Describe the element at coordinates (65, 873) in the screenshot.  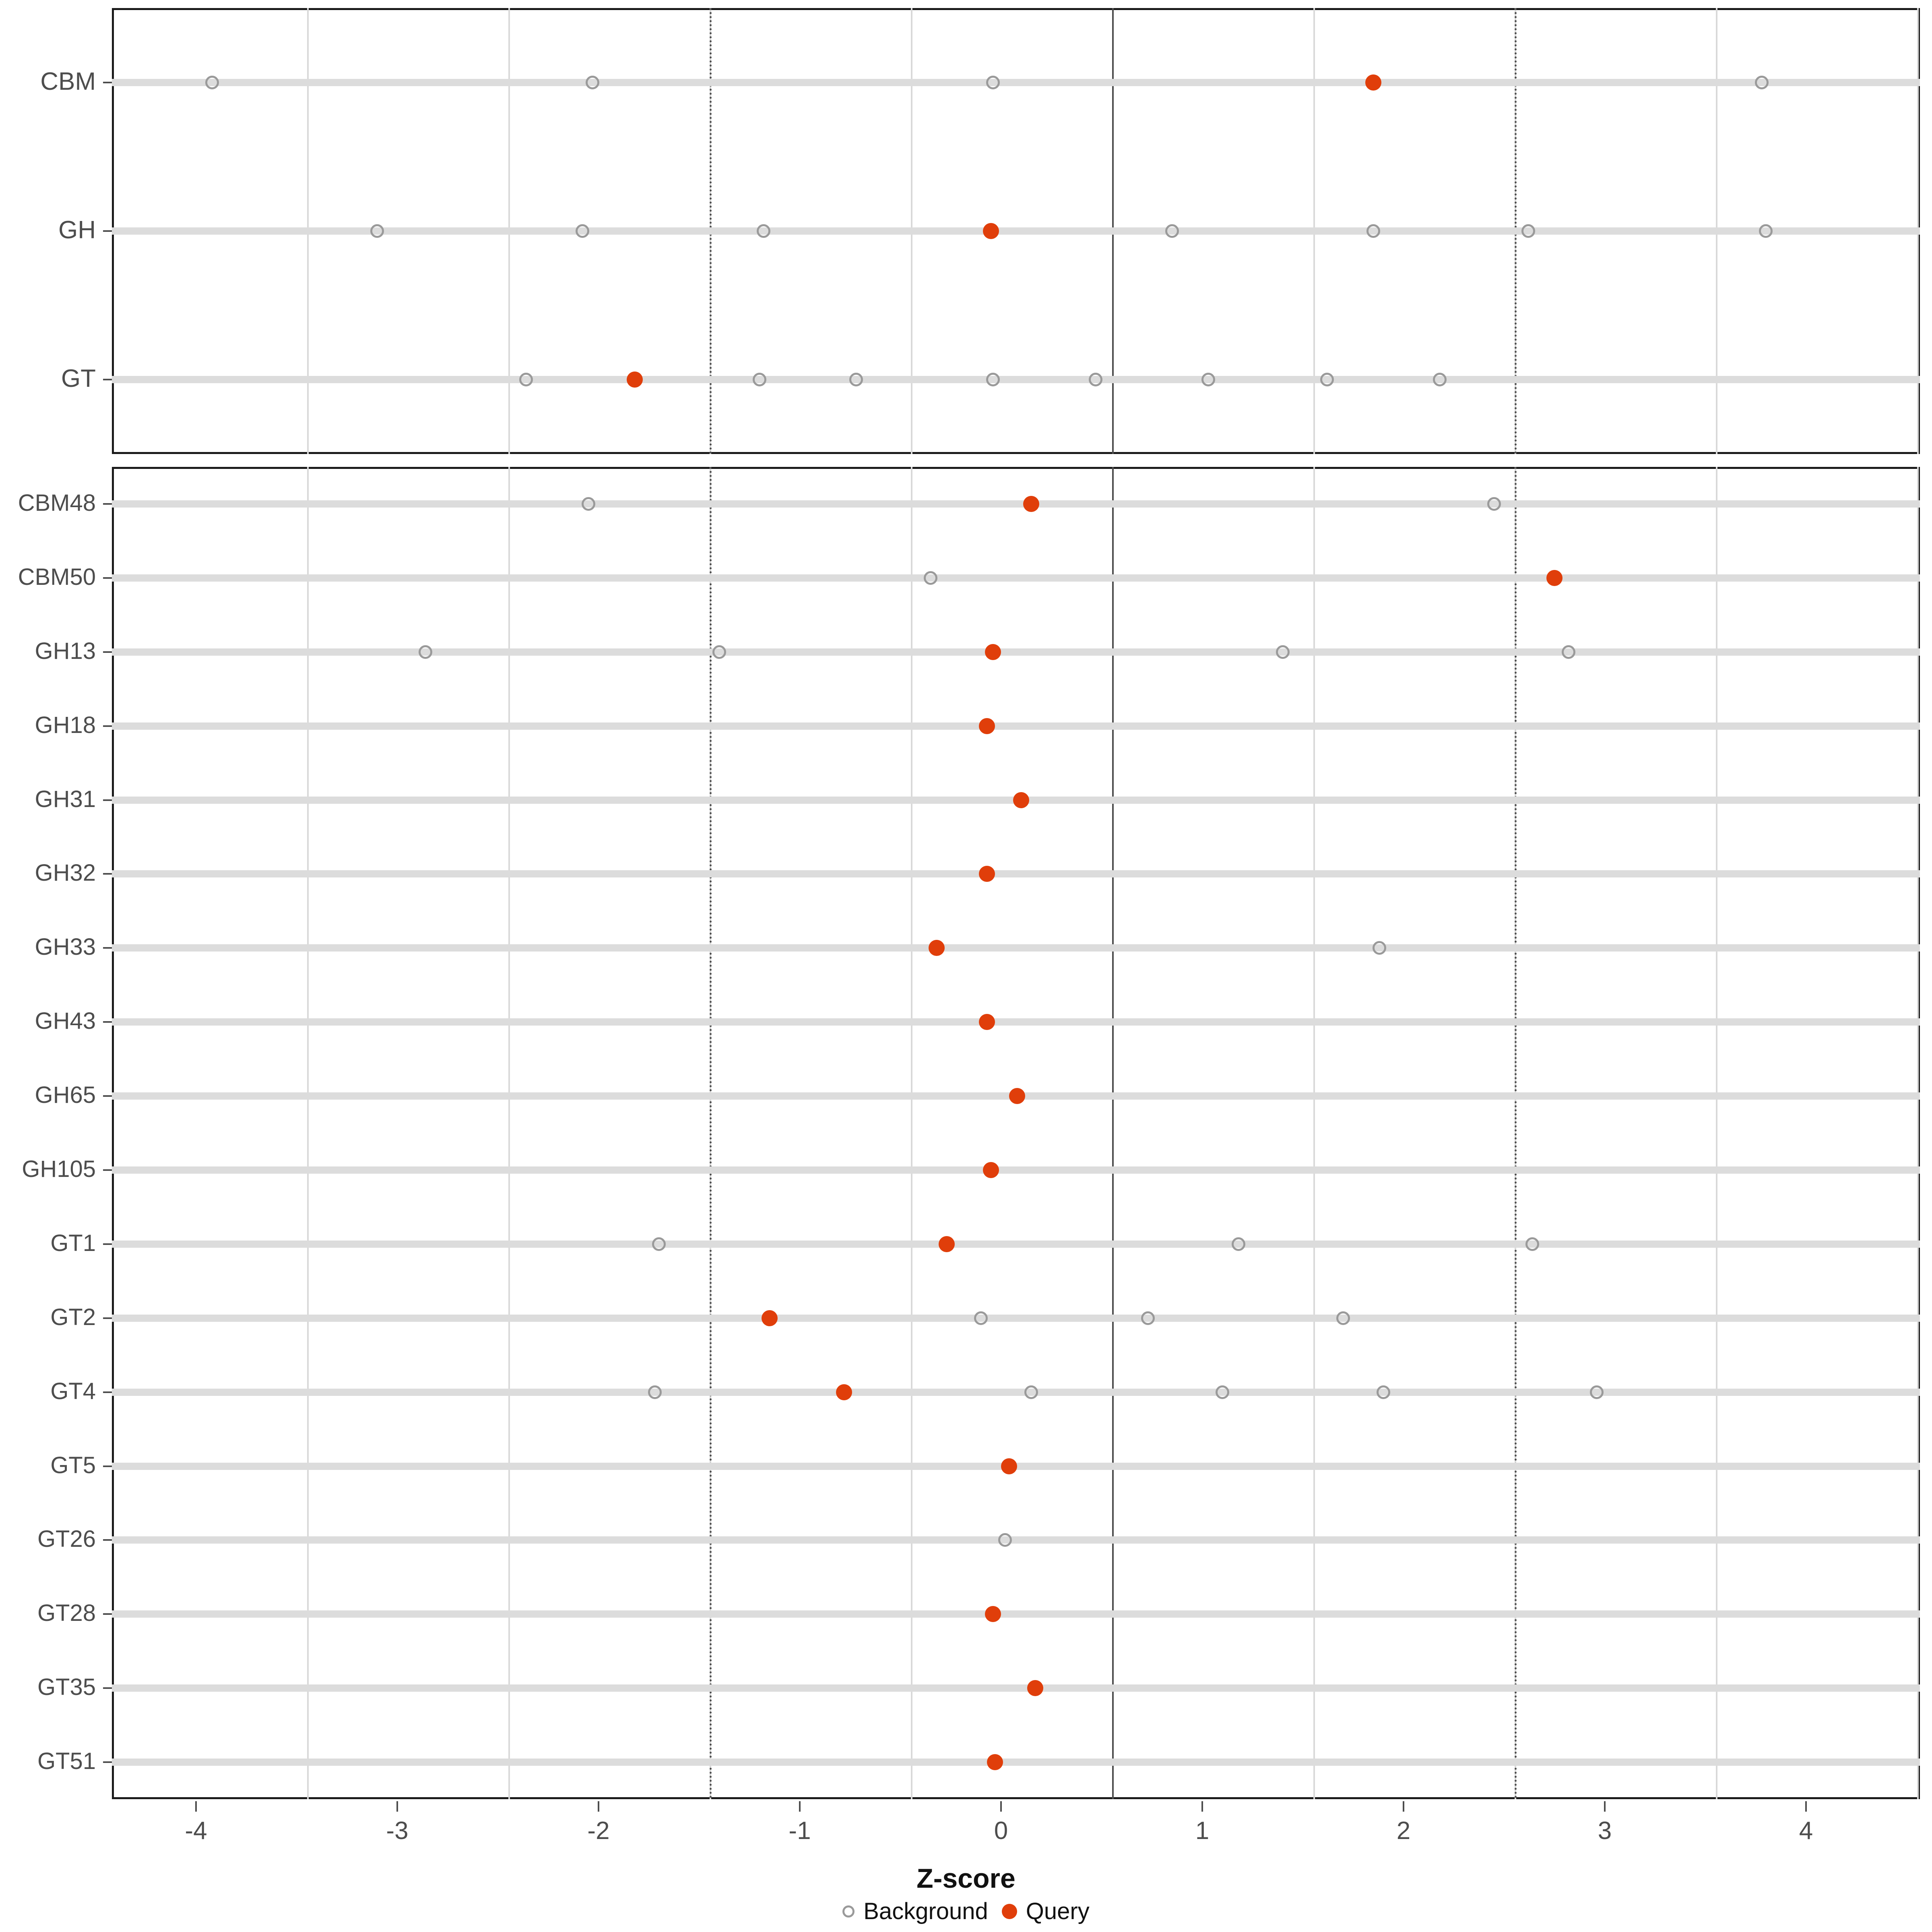
I see `y-axis-label-GH32: GH32` at that location.